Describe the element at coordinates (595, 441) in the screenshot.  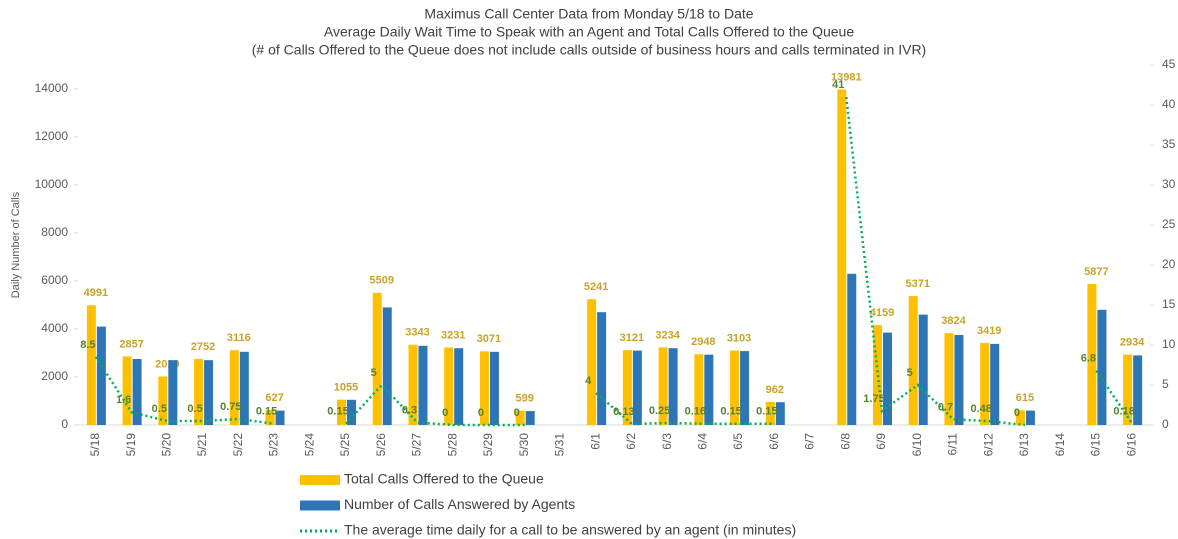
I see `x-tick-label: 6/1` at that location.